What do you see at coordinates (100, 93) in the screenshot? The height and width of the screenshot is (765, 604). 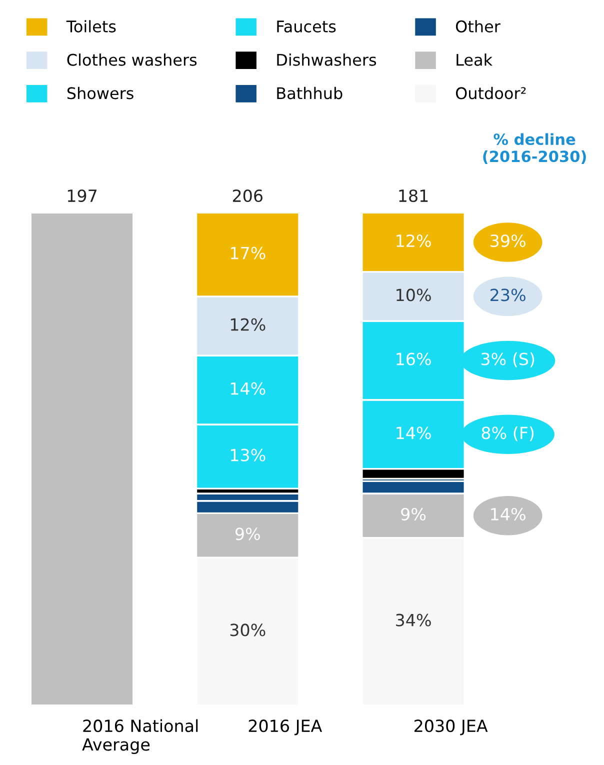 I see `legend-label: Showers` at bounding box center [100, 93].